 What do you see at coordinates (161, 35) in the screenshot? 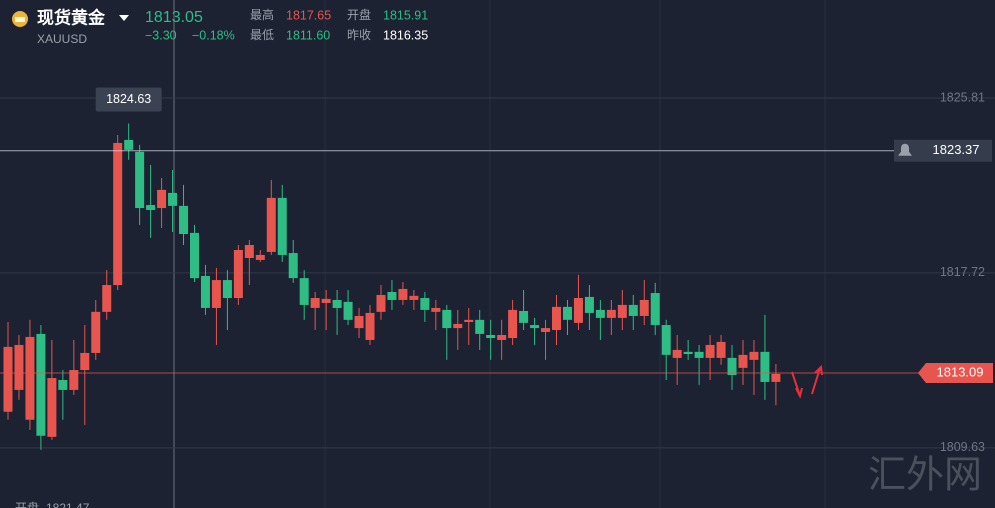
I see `change: −3.30` at bounding box center [161, 35].